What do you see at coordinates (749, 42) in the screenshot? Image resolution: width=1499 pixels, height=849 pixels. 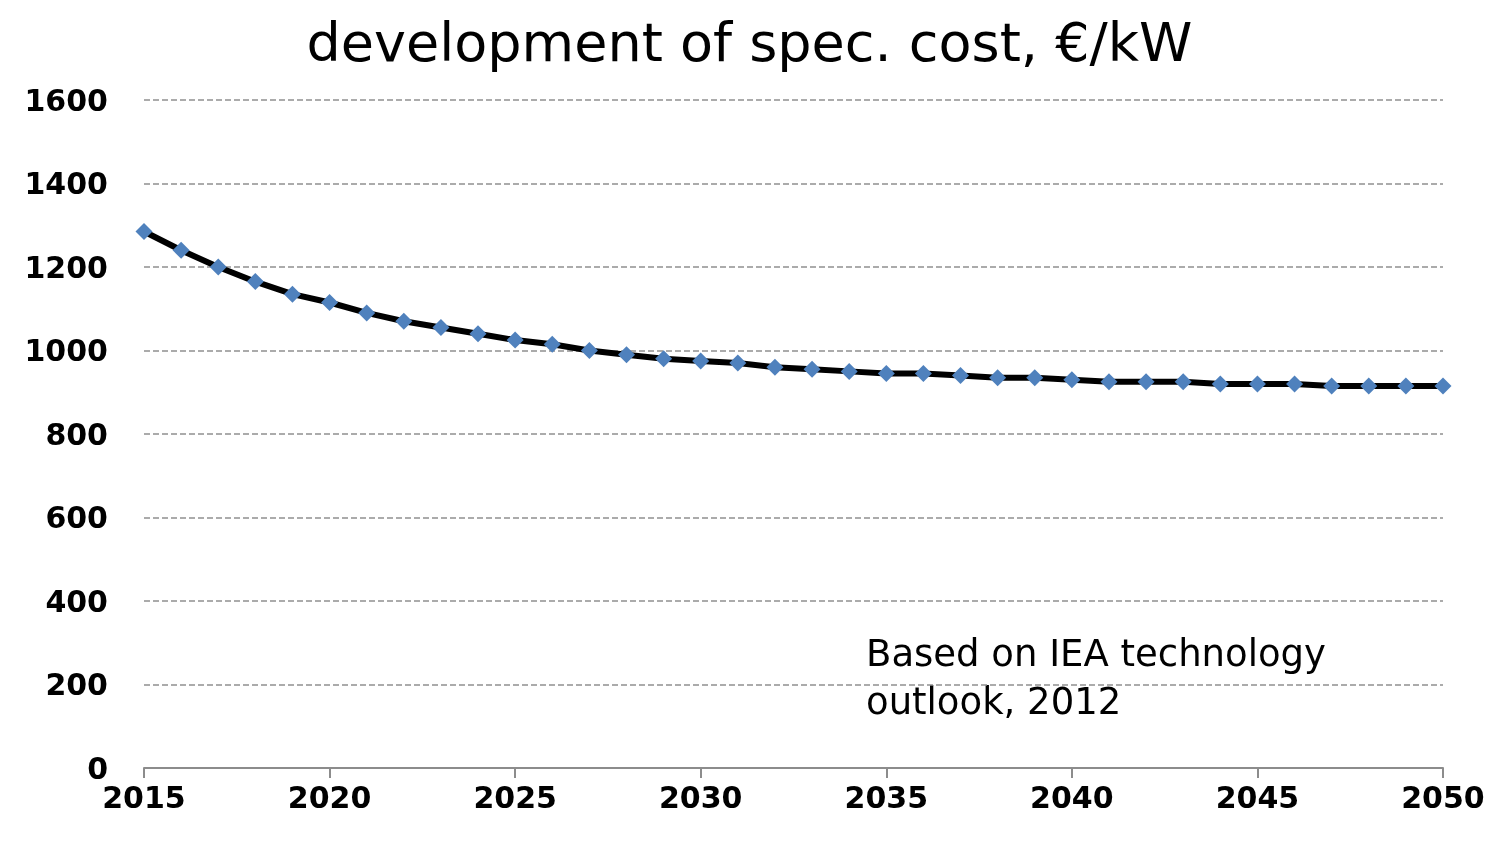 I see `chart-title: development of spec. cost, €/kW` at bounding box center [749, 42].